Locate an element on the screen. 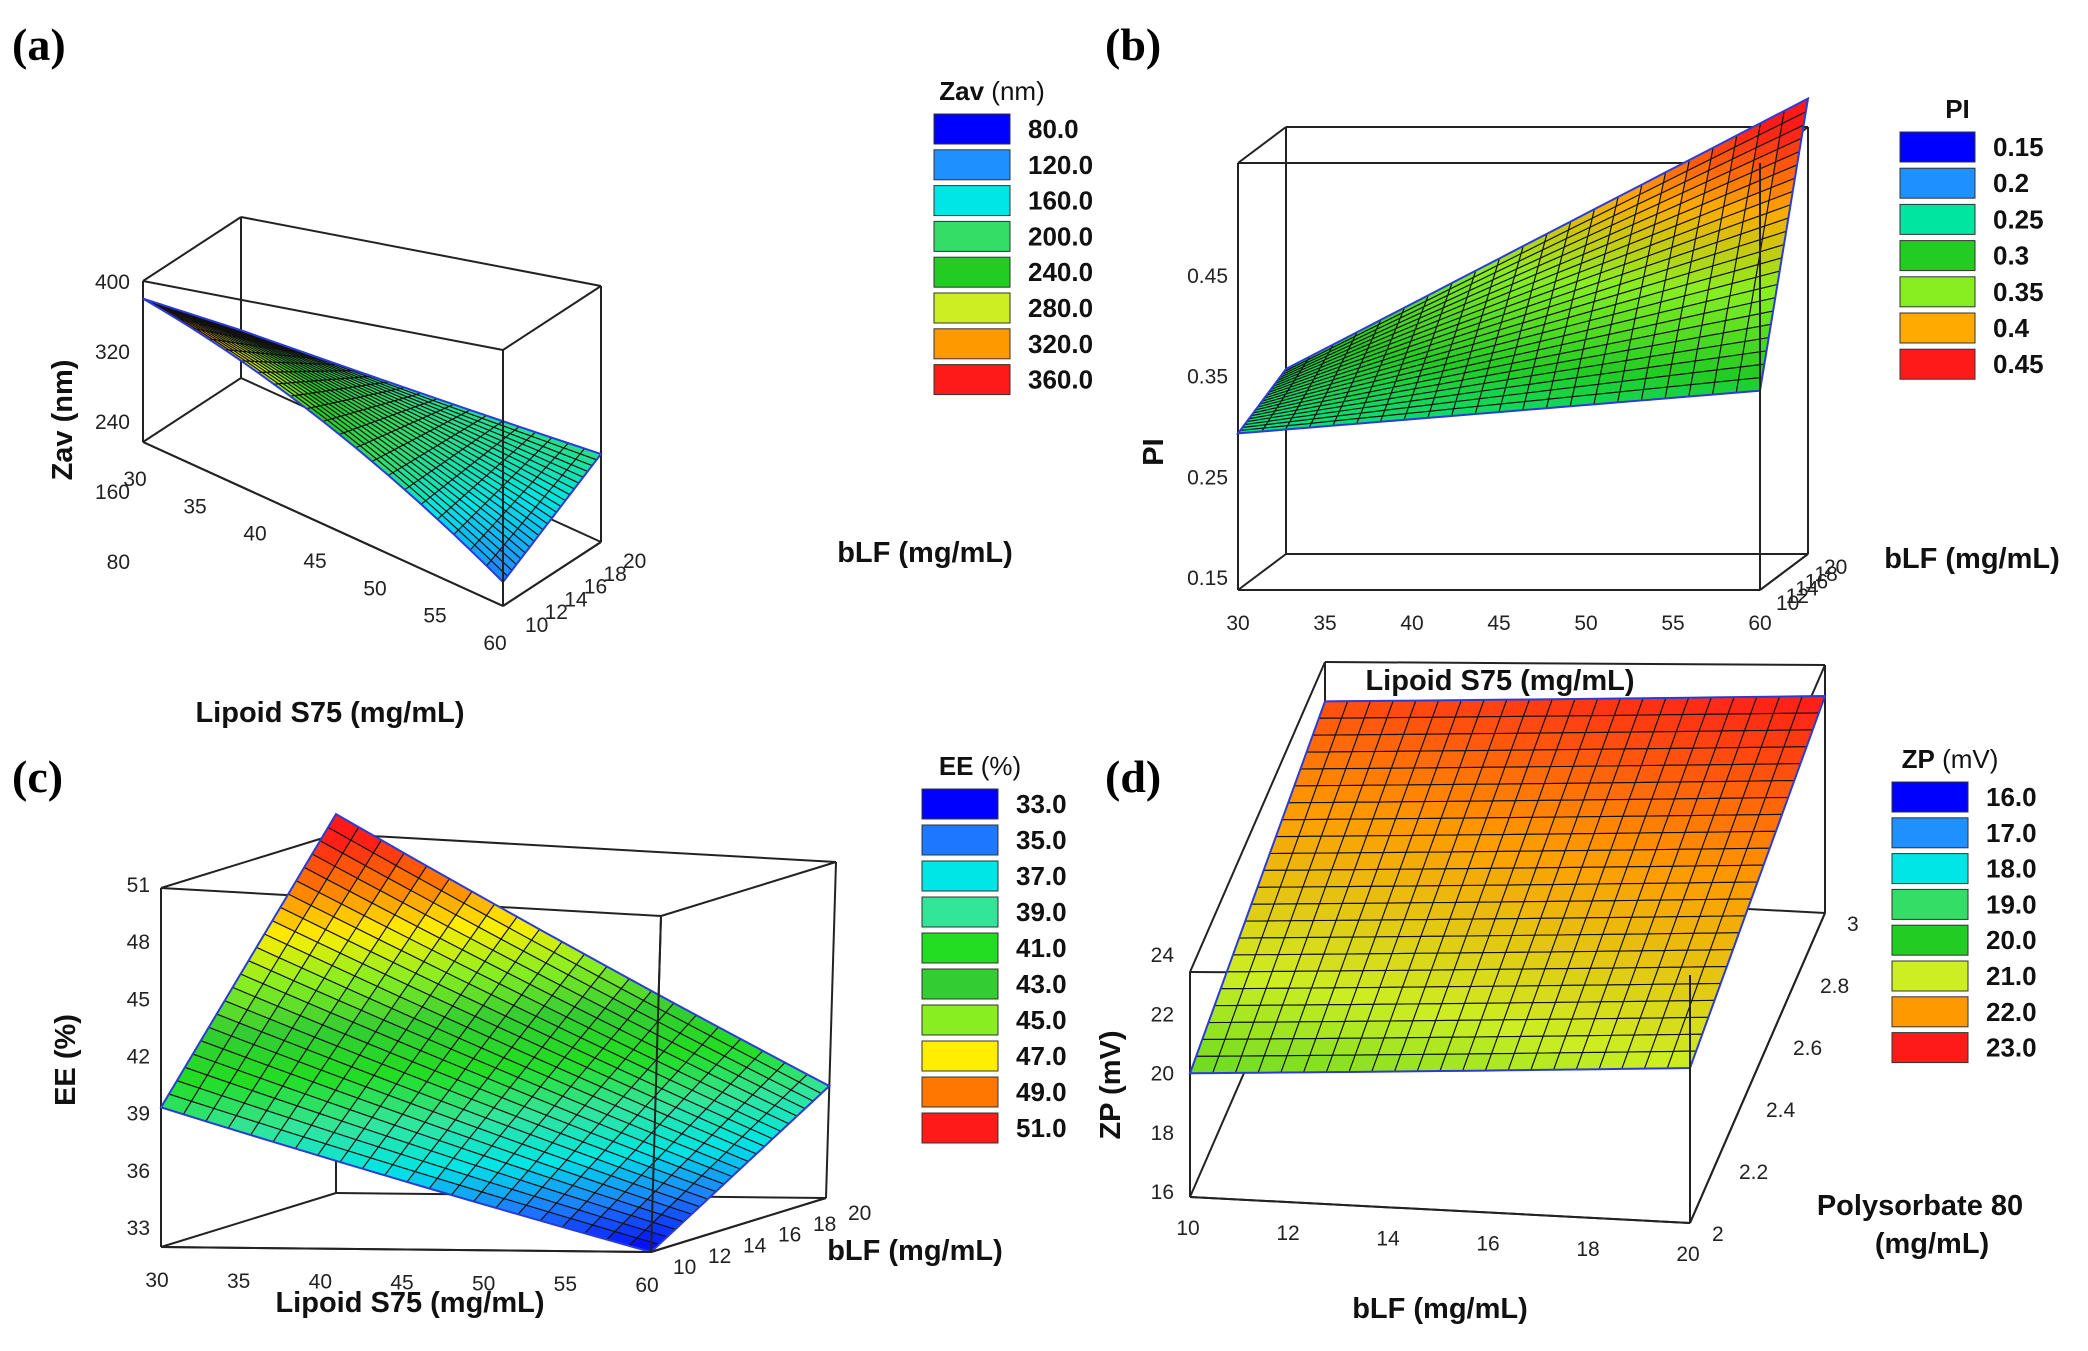  z-tick-label: 39 is located at coordinates (138, 1114).